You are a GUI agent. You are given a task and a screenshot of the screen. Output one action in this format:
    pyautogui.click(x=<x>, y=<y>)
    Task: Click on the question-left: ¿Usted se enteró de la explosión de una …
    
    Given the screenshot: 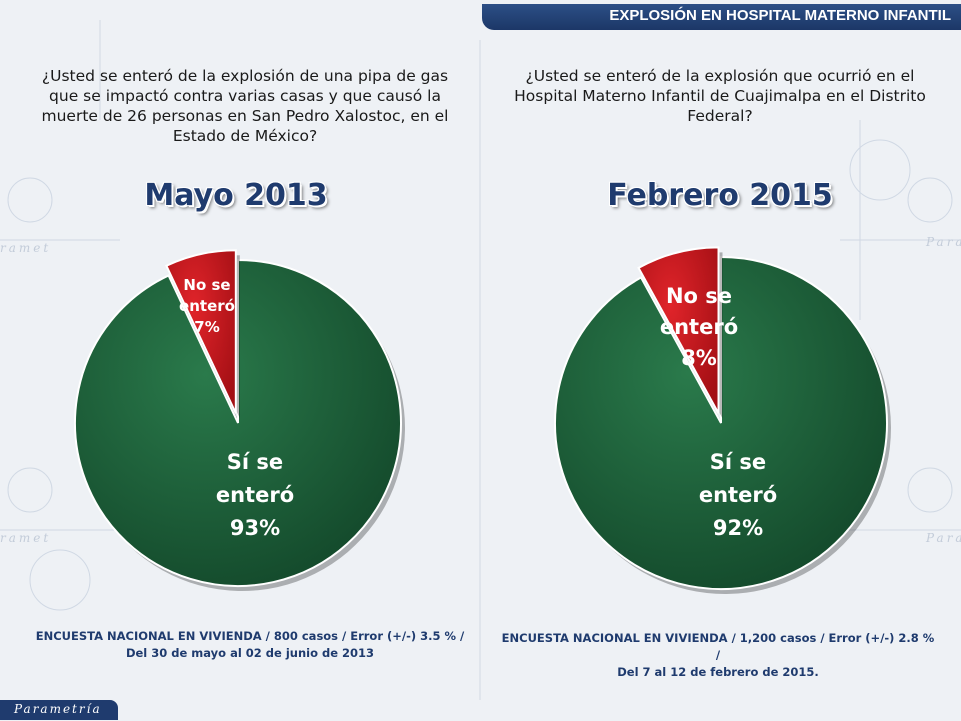 What is the action you would take?
    pyautogui.click(x=245, y=106)
    